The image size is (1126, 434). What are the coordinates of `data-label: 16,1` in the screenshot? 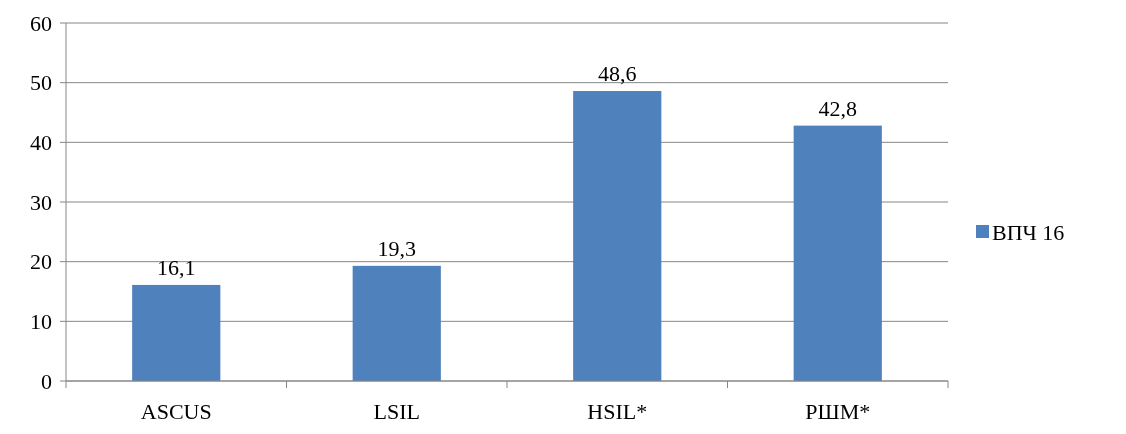 It's located at (176, 267).